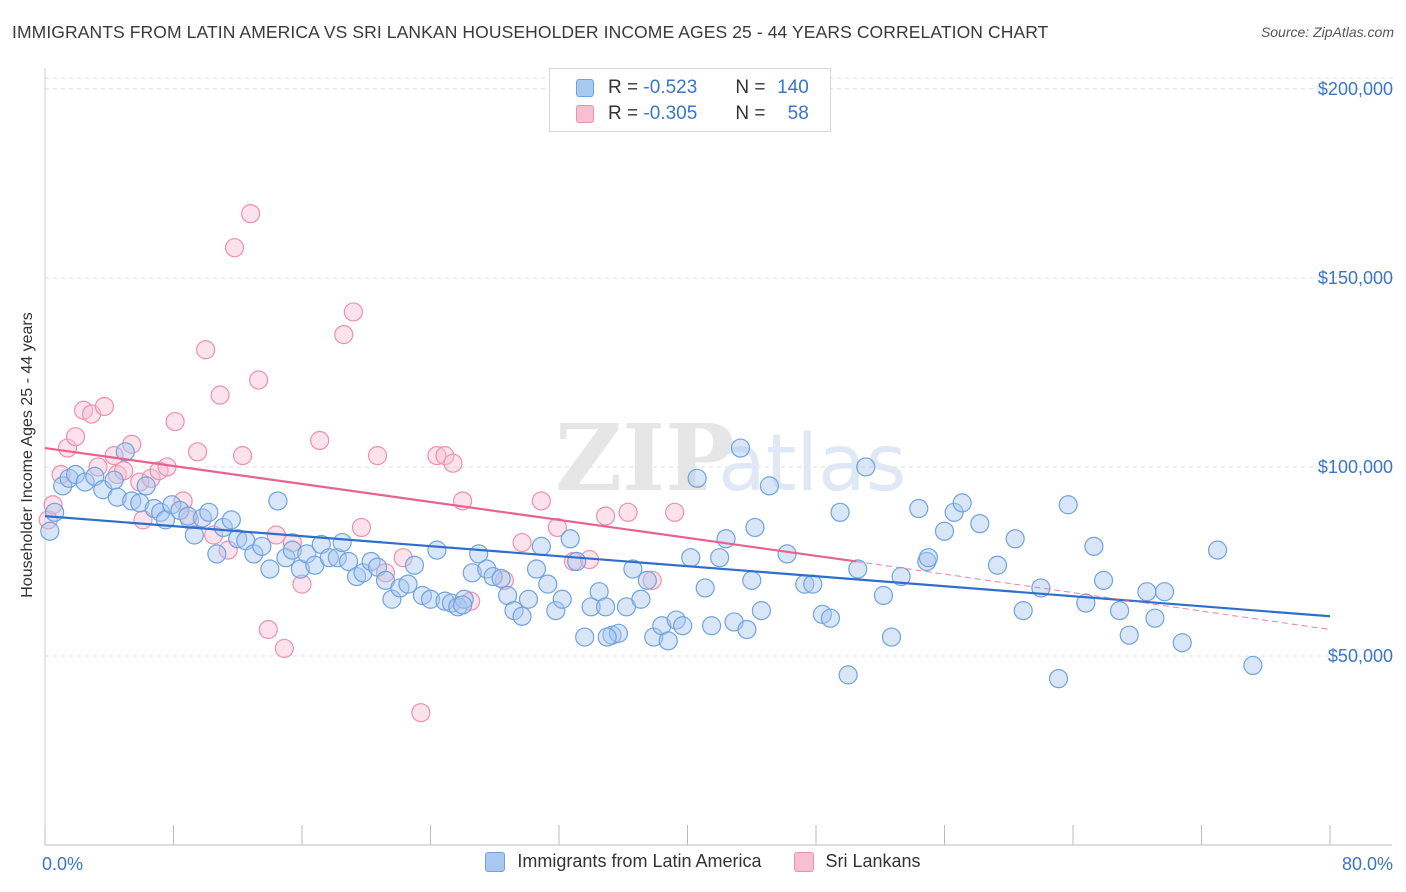 This screenshot has width=1406, height=892. I want to click on sri-lankans-trend-extension, so click(1093, 595).